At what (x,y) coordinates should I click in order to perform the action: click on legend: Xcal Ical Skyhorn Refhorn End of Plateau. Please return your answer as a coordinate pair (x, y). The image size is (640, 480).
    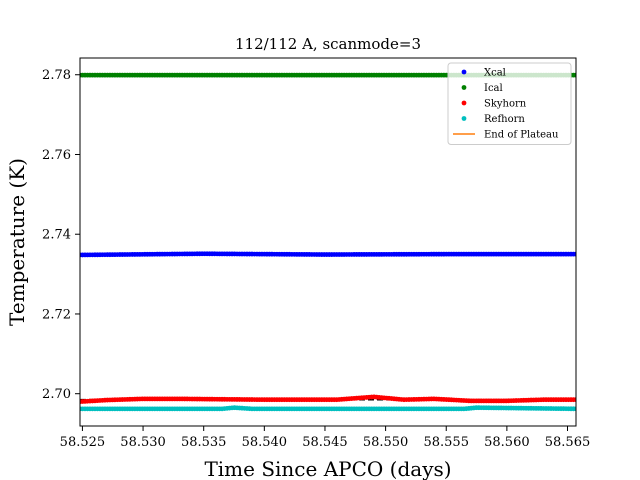
    Looking at the image, I should click on (509, 103).